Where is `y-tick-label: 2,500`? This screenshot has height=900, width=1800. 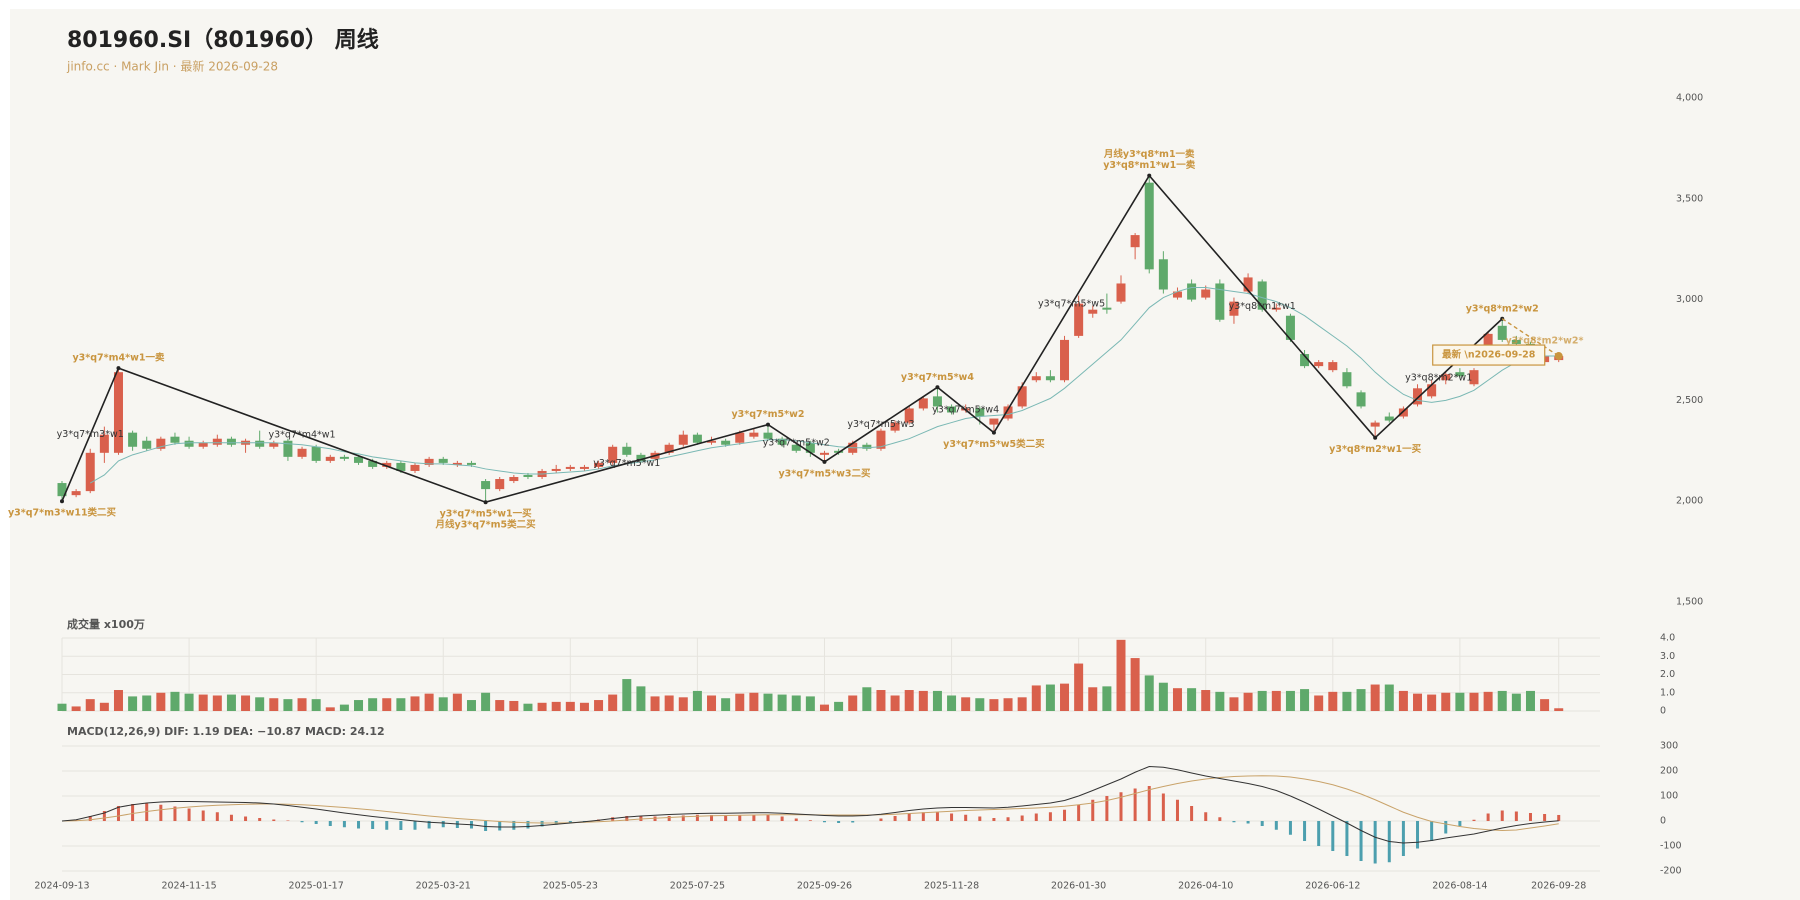
y-tick-label: 2,500 is located at coordinates (1689, 400).